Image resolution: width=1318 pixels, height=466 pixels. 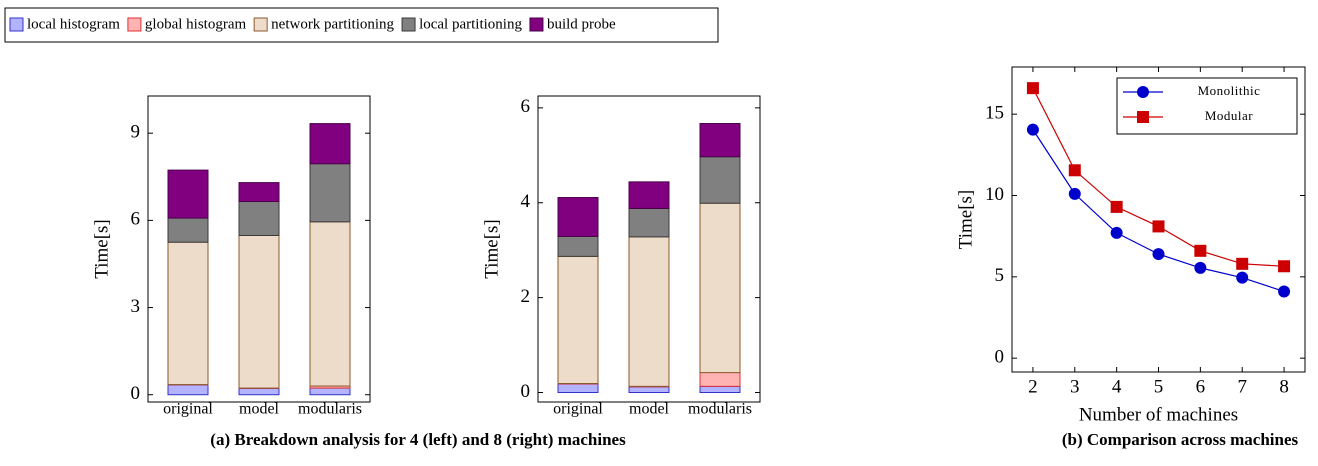 What do you see at coordinates (1284, 386) in the screenshot?
I see `x-tick-label: 8` at bounding box center [1284, 386].